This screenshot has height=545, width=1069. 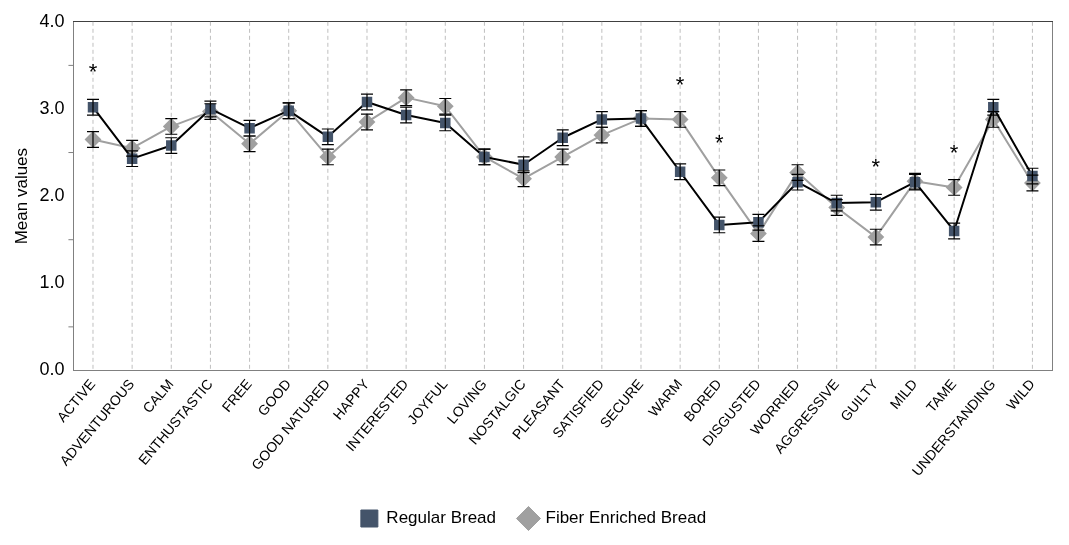 What do you see at coordinates (52, 195) in the screenshot?
I see `y-tick-label: 2.0` at bounding box center [52, 195].